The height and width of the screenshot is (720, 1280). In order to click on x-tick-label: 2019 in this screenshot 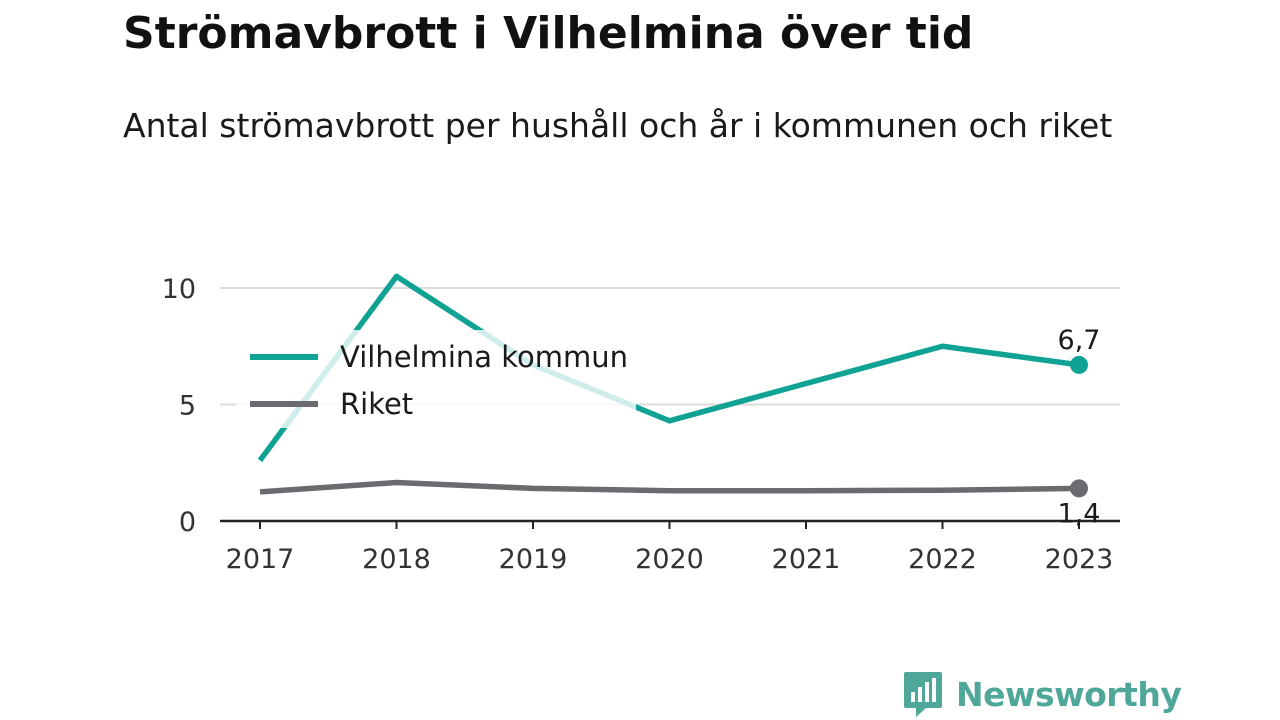, I will do `click(533, 559)`.